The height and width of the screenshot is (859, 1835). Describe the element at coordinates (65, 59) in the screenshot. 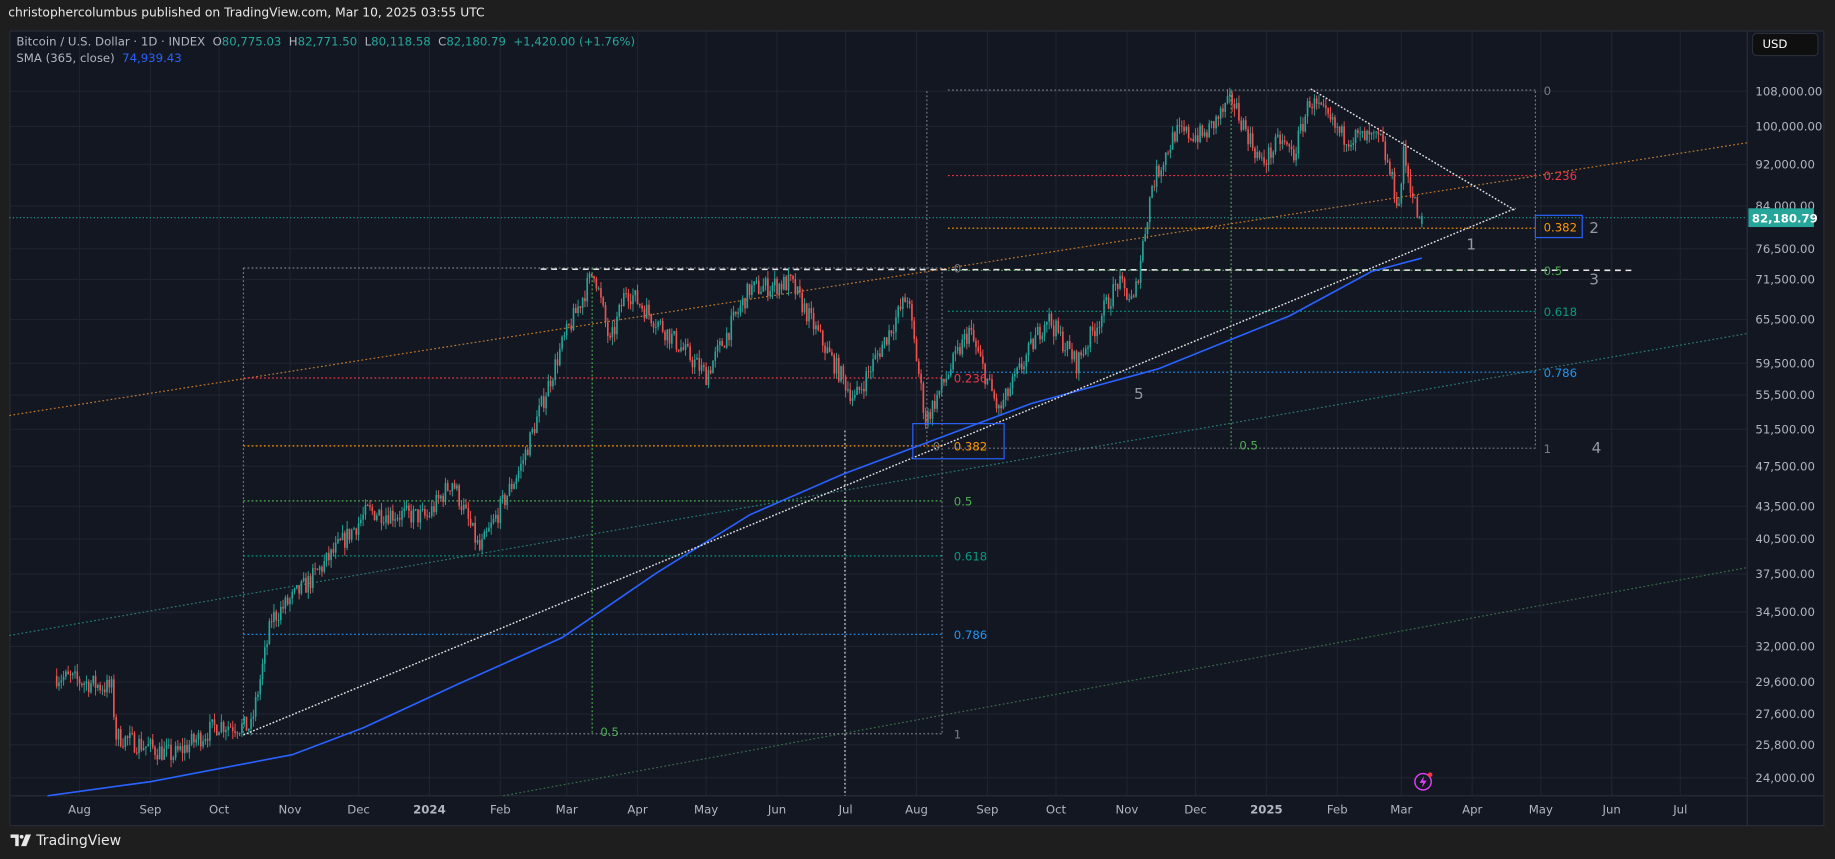

I see `sma-label: SMA (365, close)` at that location.